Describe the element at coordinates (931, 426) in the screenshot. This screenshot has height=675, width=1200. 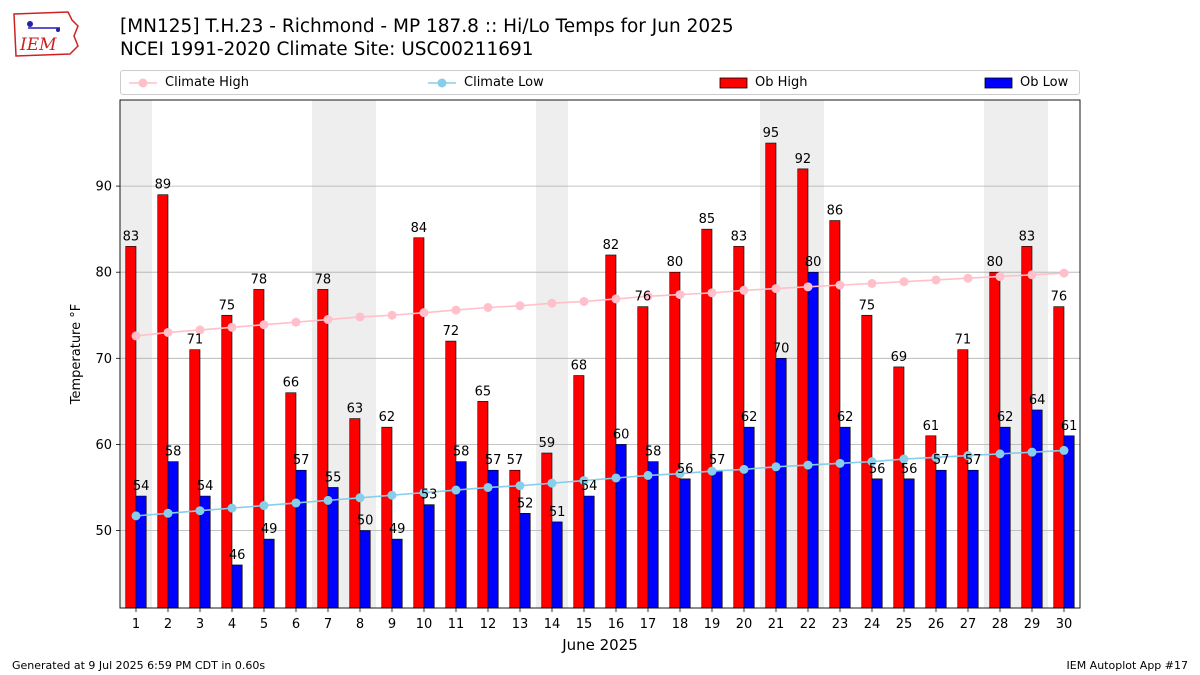
I see `ob-high-label: 61` at that location.